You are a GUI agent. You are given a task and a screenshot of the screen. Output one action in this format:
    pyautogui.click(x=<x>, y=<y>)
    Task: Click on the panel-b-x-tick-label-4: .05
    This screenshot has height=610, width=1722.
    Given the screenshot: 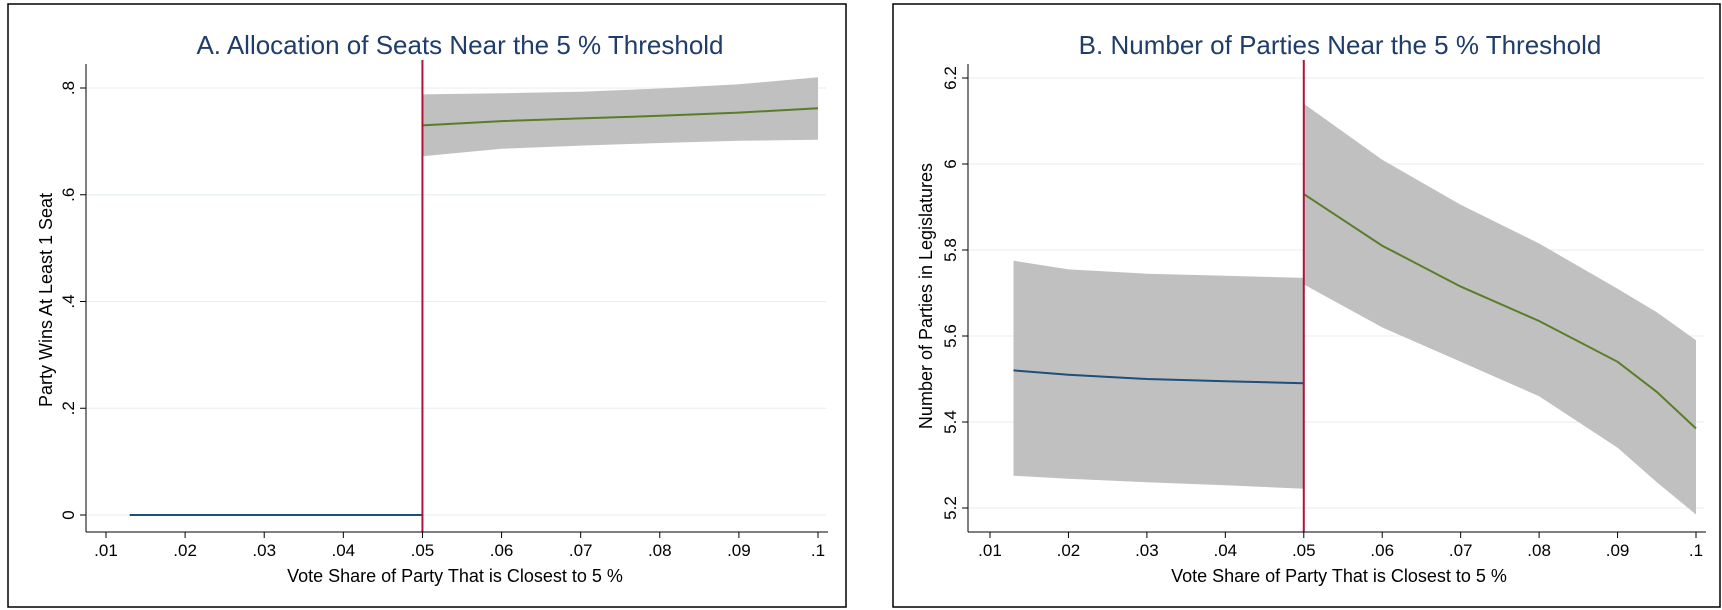 What is the action you would take?
    pyautogui.click(x=1304, y=550)
    